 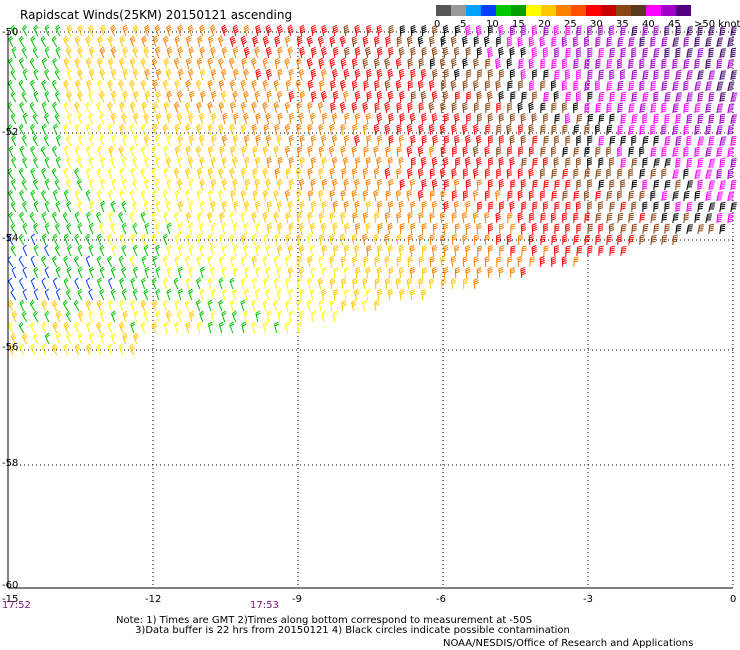 I want to click on colorbar-swatch, so click(x=563, y=10).